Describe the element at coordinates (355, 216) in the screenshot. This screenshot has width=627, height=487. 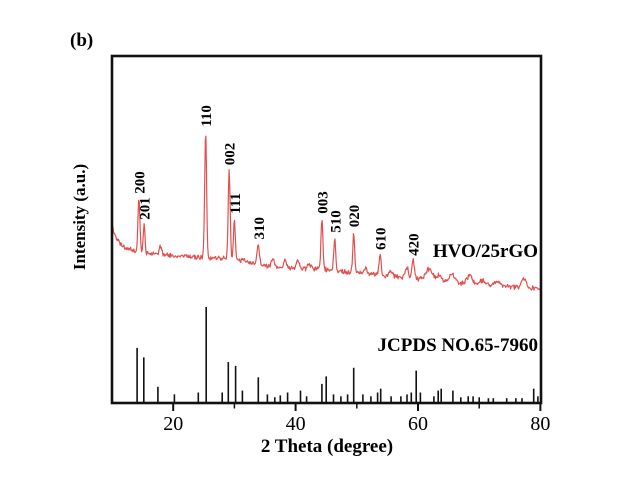
I see `peak-hkl-label: 020` at that location.